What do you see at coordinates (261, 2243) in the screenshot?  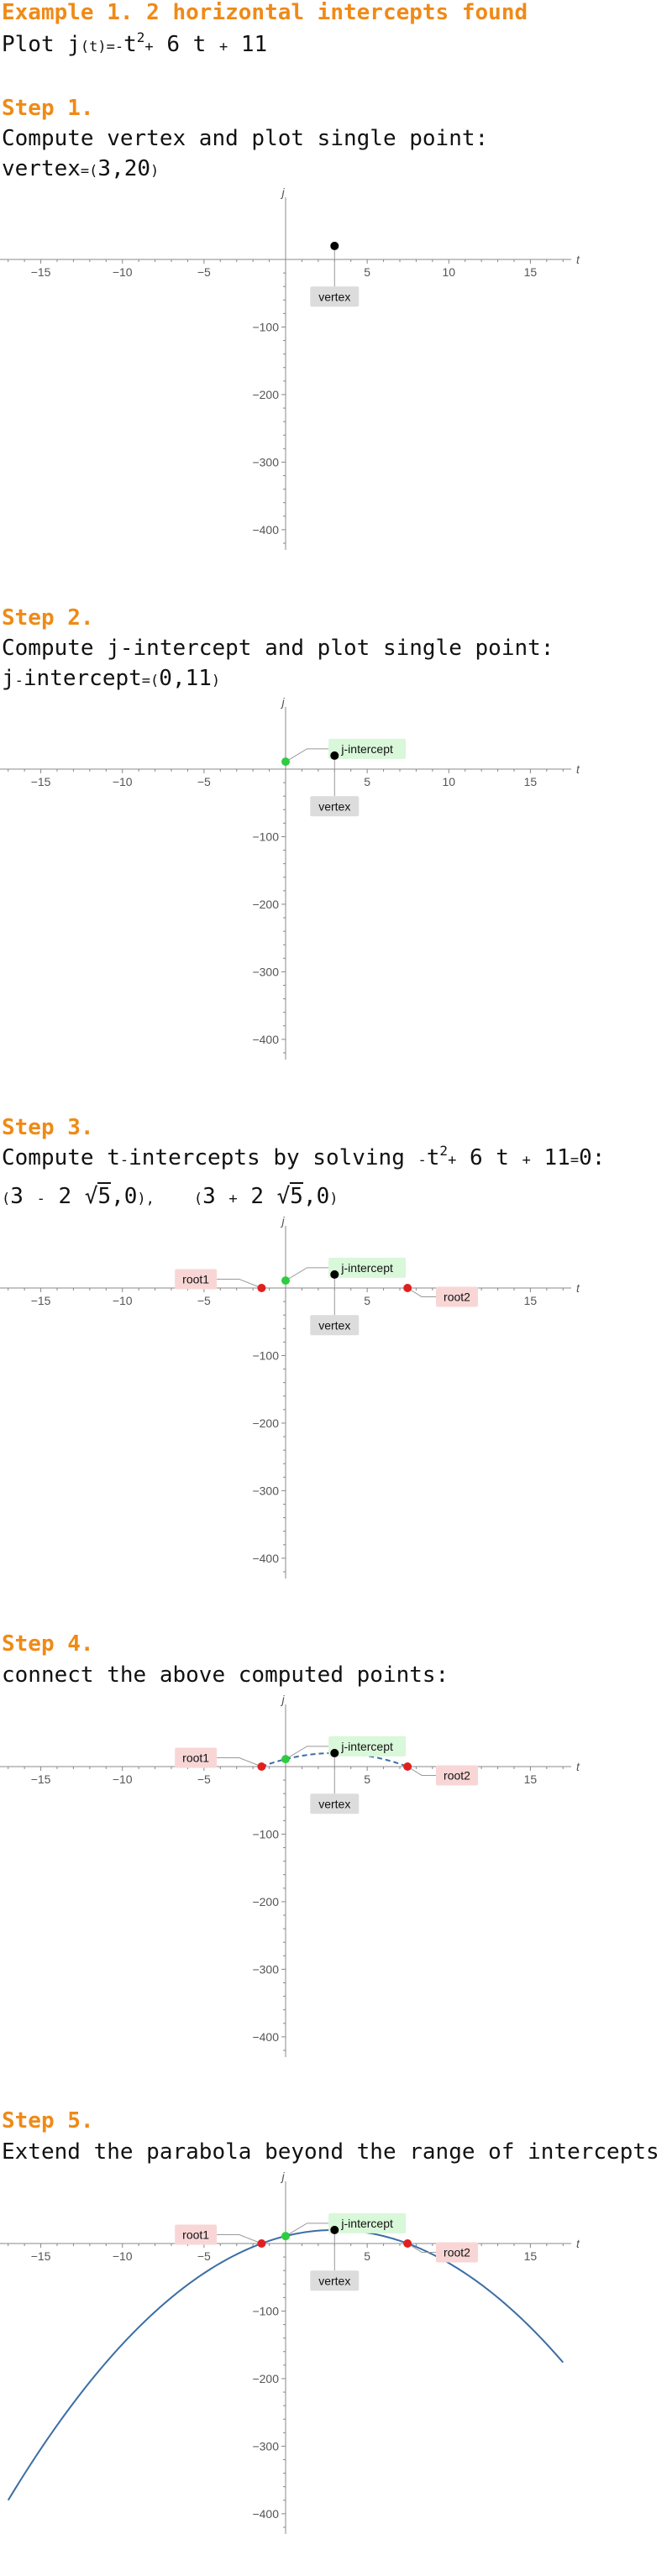 I see `root1-point` at bounding box center [261, 2243].